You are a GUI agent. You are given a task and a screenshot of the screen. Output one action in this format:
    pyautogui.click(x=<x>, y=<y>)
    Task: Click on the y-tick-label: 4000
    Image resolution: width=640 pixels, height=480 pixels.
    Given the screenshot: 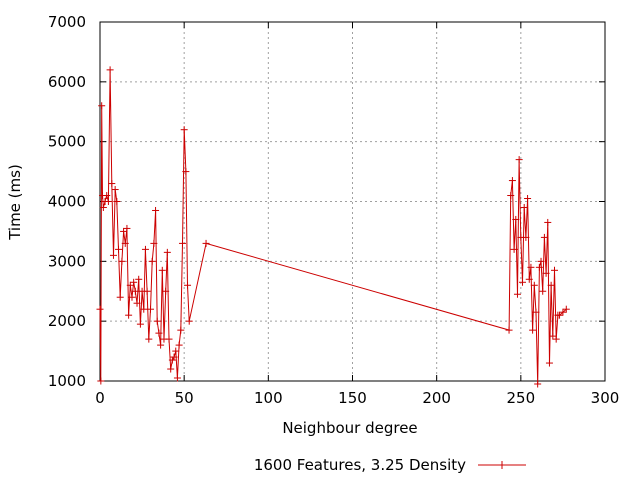 What is the action you would take?
    pyautogui.click(x=67, y=202)
    